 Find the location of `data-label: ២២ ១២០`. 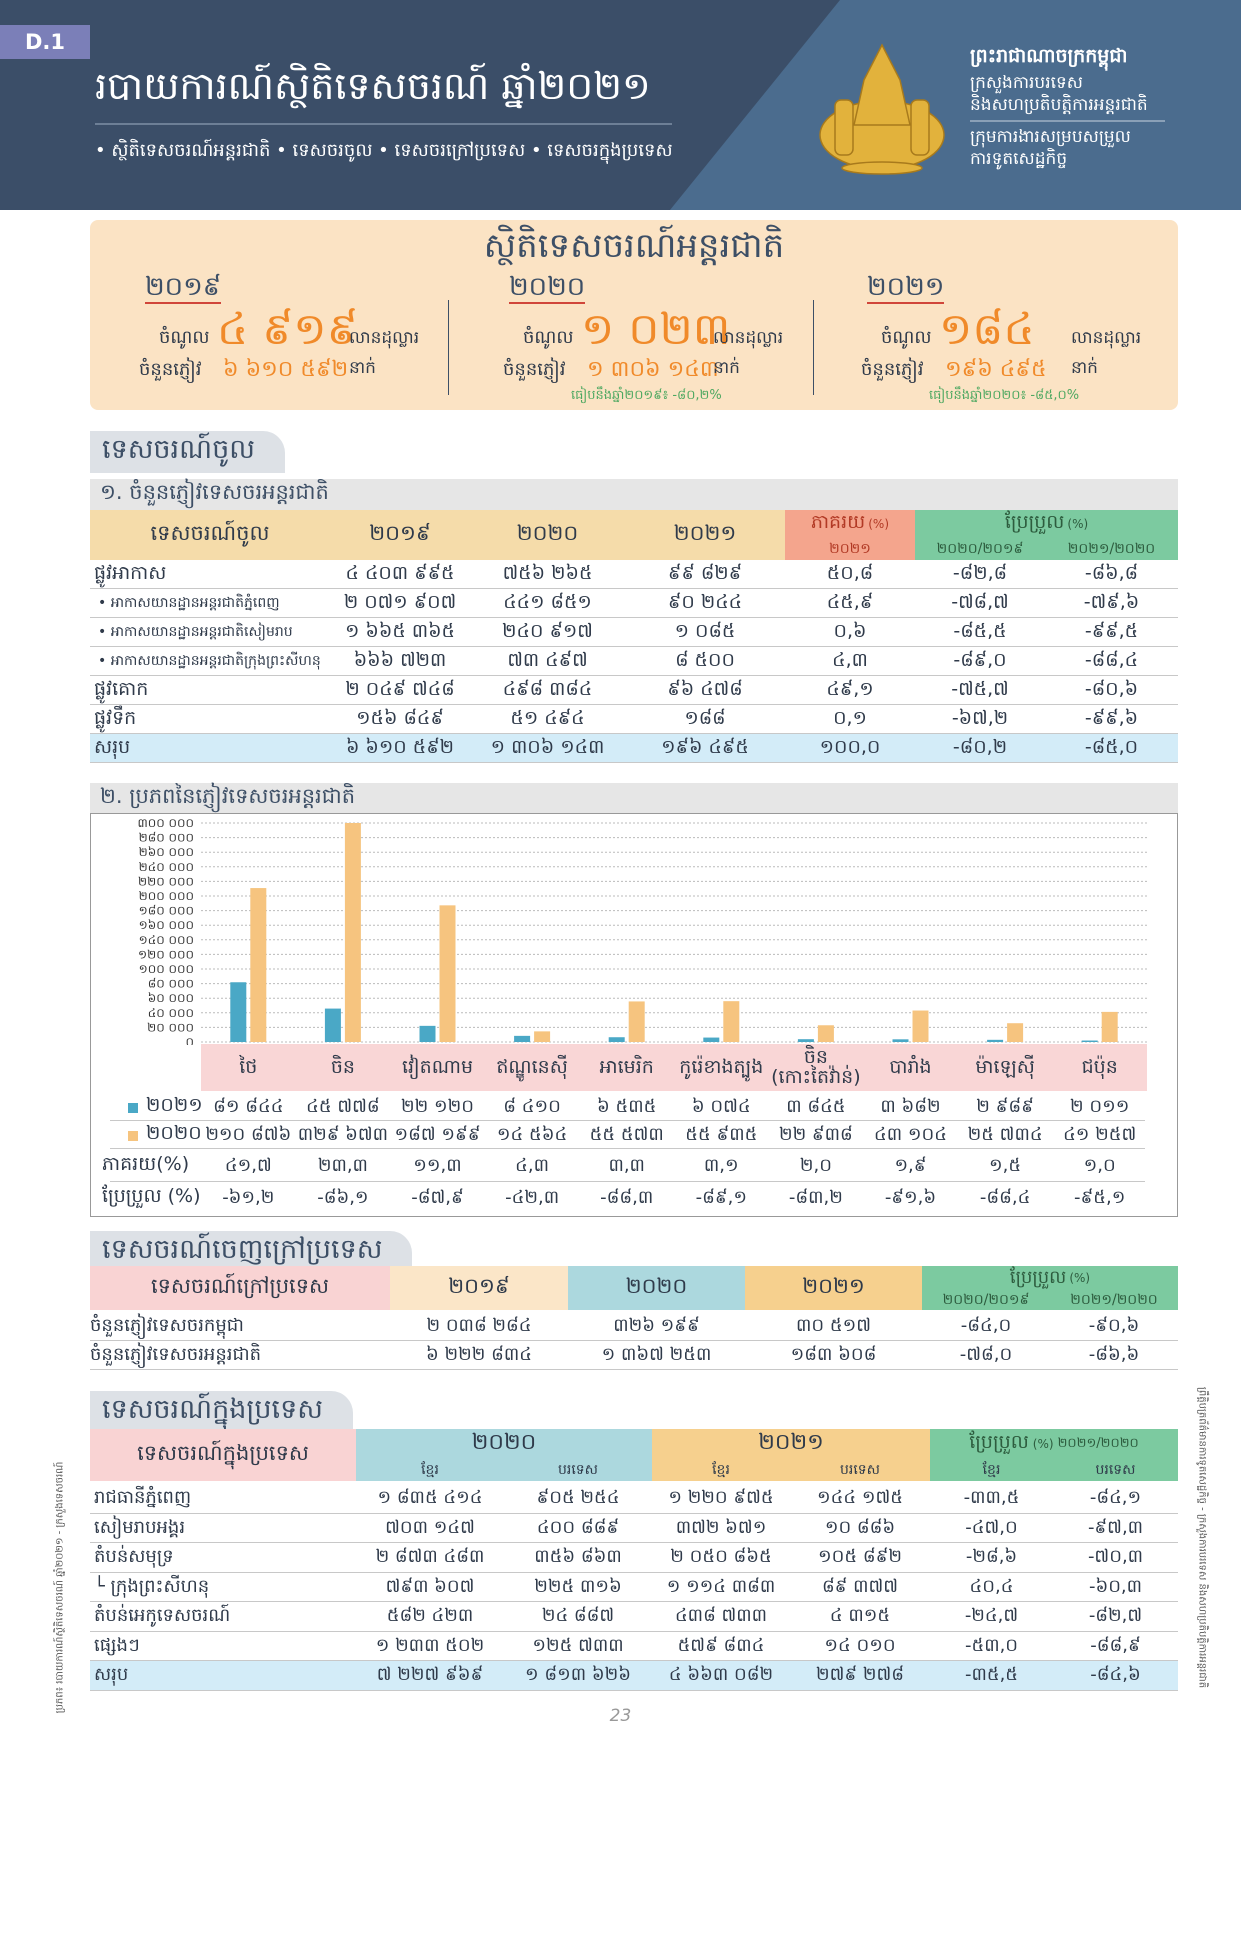

data-label: ២២ ១២០ is located at coordinates (437, 1106).